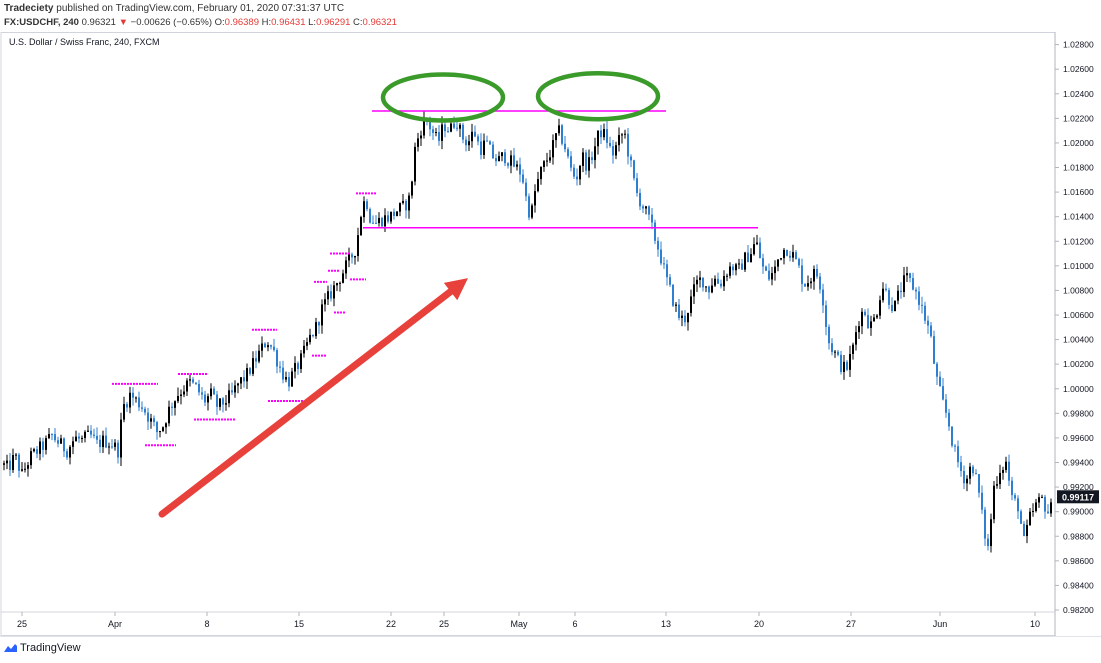  What do you see at coordinates (22, 624) in the screenshot?
I see `x-tick-label: 25` at bounding box center [22, 624].